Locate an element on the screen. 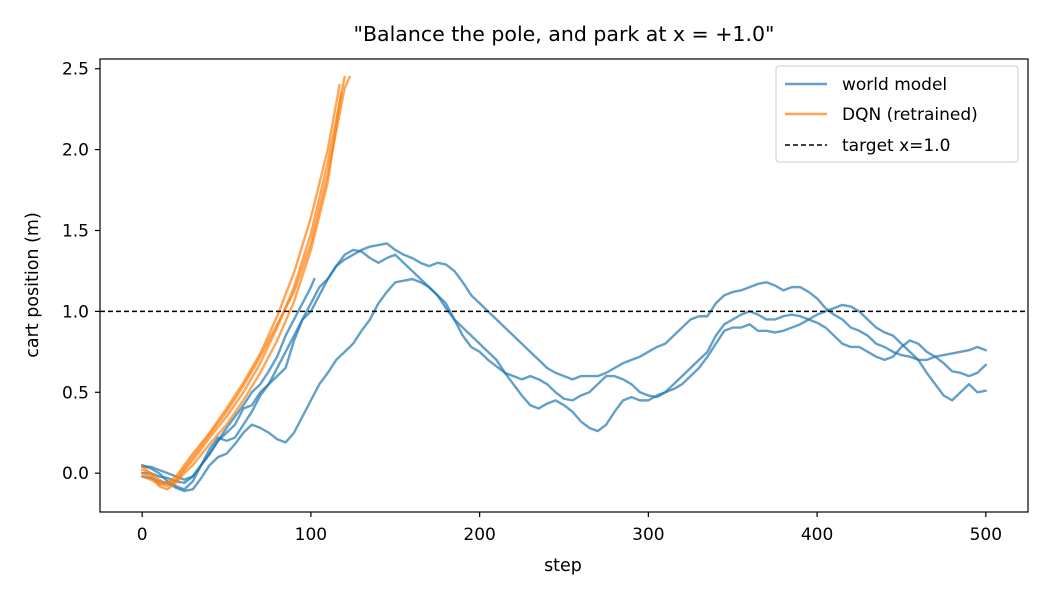 The image size is (1050, 600). x-tick-label: 0 is located at coordinates (142, 535).